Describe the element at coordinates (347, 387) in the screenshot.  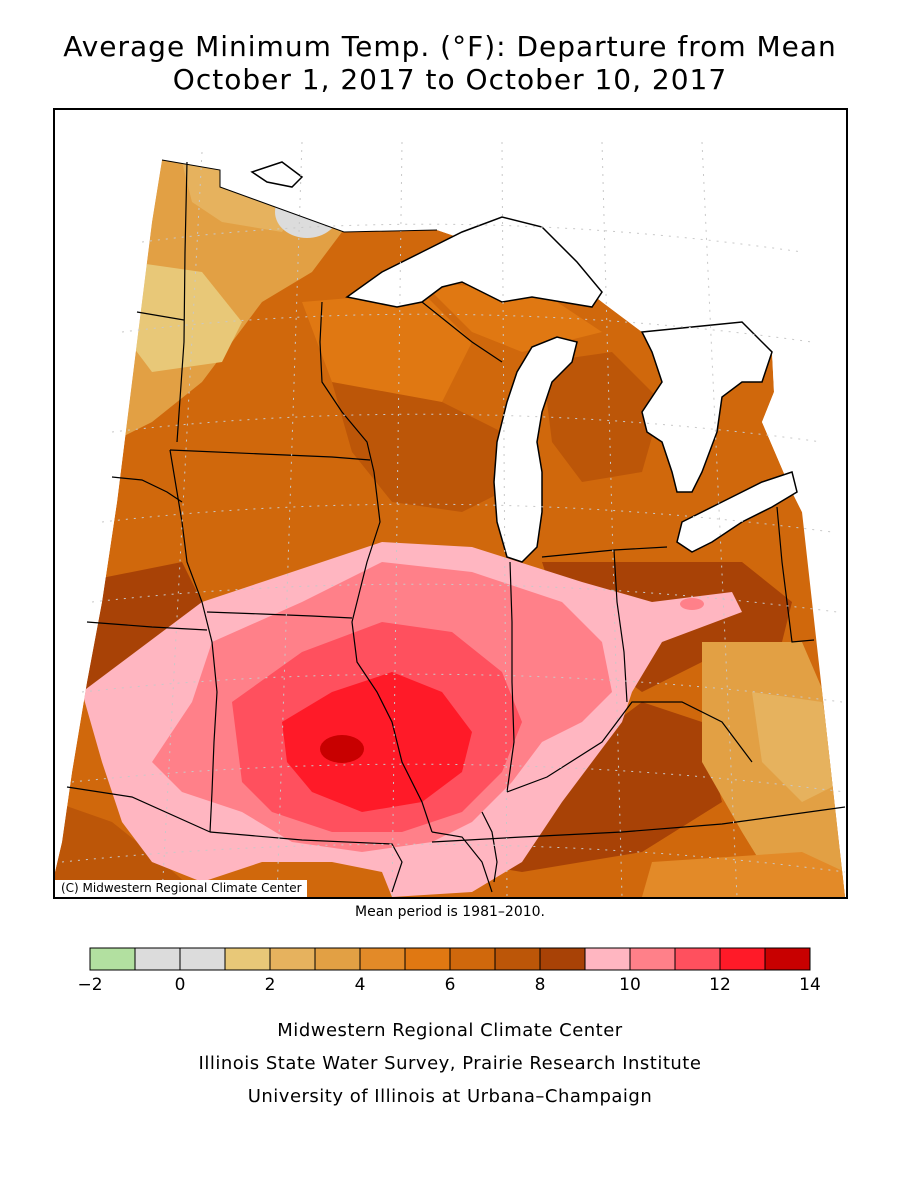
I see `border-mn-wi` at that location.